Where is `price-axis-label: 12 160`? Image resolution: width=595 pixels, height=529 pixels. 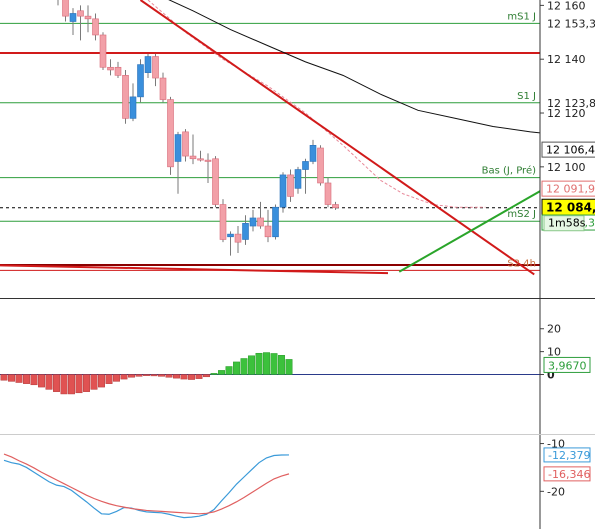
price-axis-label: 12 160 is located at coordinates (566, 6).